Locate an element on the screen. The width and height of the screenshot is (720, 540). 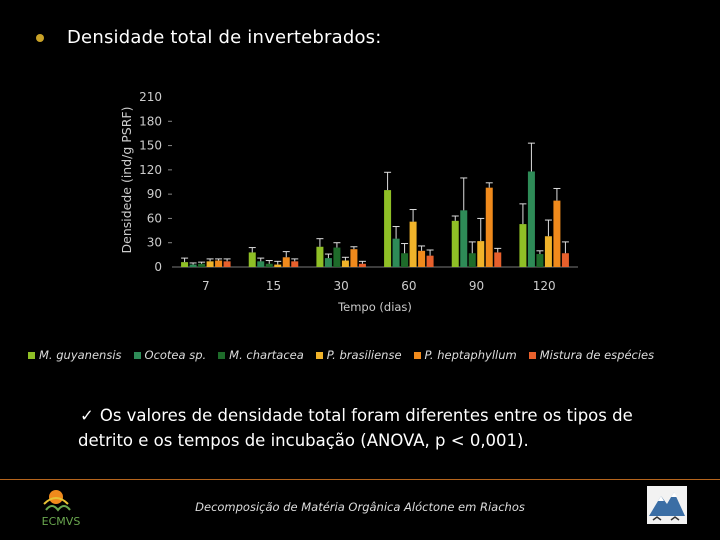
slide-heading: Densidade total de invertebrados: is located at coordinates (224, 37).